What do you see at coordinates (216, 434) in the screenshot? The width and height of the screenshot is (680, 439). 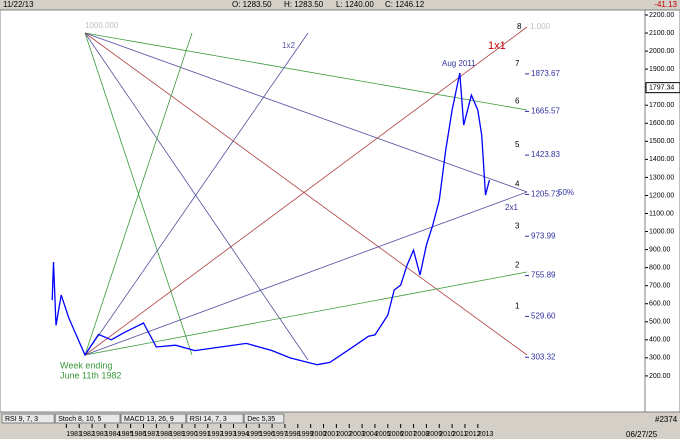 I see `x-tick-label: 1992` at bounding box center [216, 434].